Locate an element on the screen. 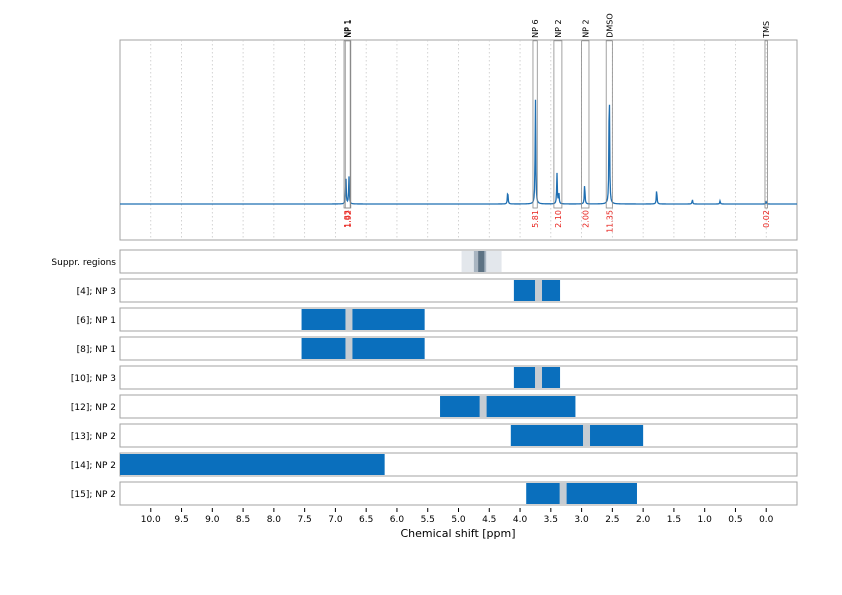  region-row: [15]; NP 2 is located at coordinates (434, 493).